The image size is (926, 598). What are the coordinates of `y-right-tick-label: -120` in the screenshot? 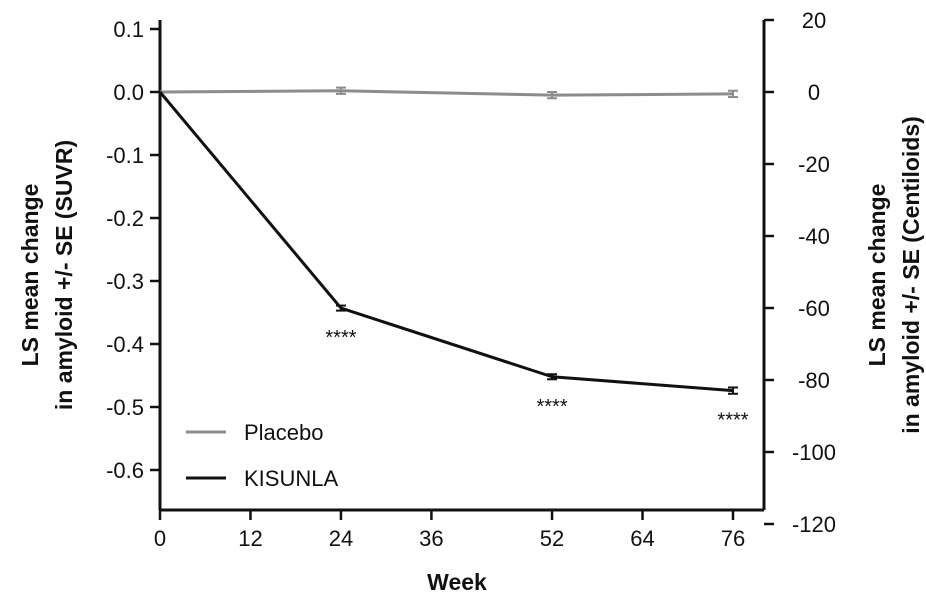 It's located at (814, 524).